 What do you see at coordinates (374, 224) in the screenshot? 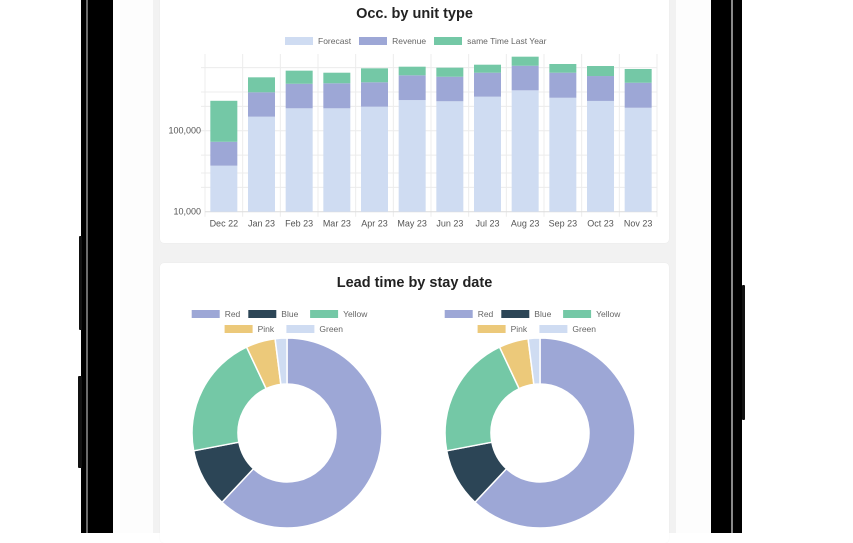
I see `x-tick-label: Apr 23` at bounding box center [374, 224].